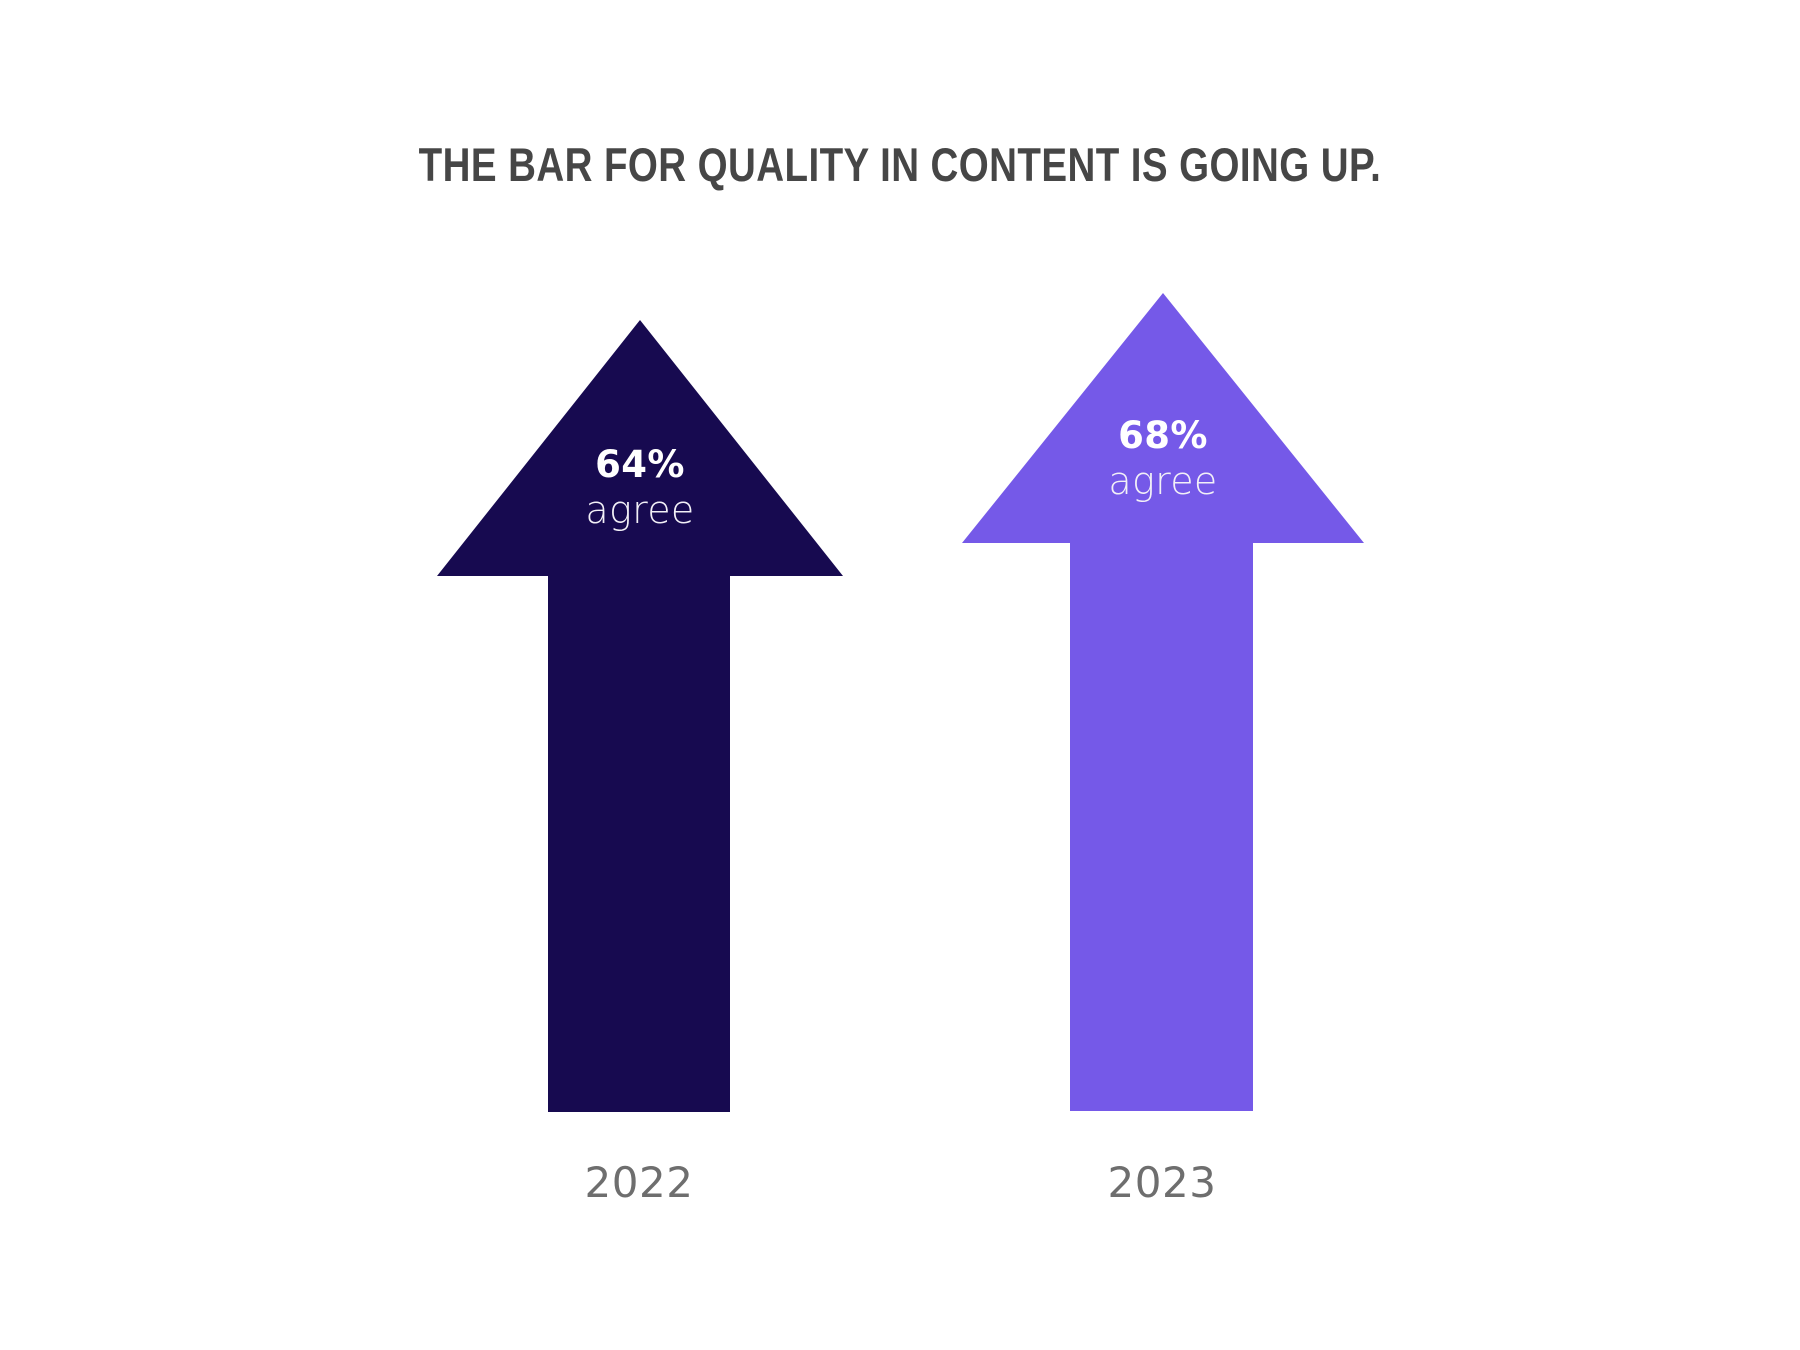  Describe the element at coordinates (640, 716) in the screenshot. I see `arrow-bar-2022` at that location.